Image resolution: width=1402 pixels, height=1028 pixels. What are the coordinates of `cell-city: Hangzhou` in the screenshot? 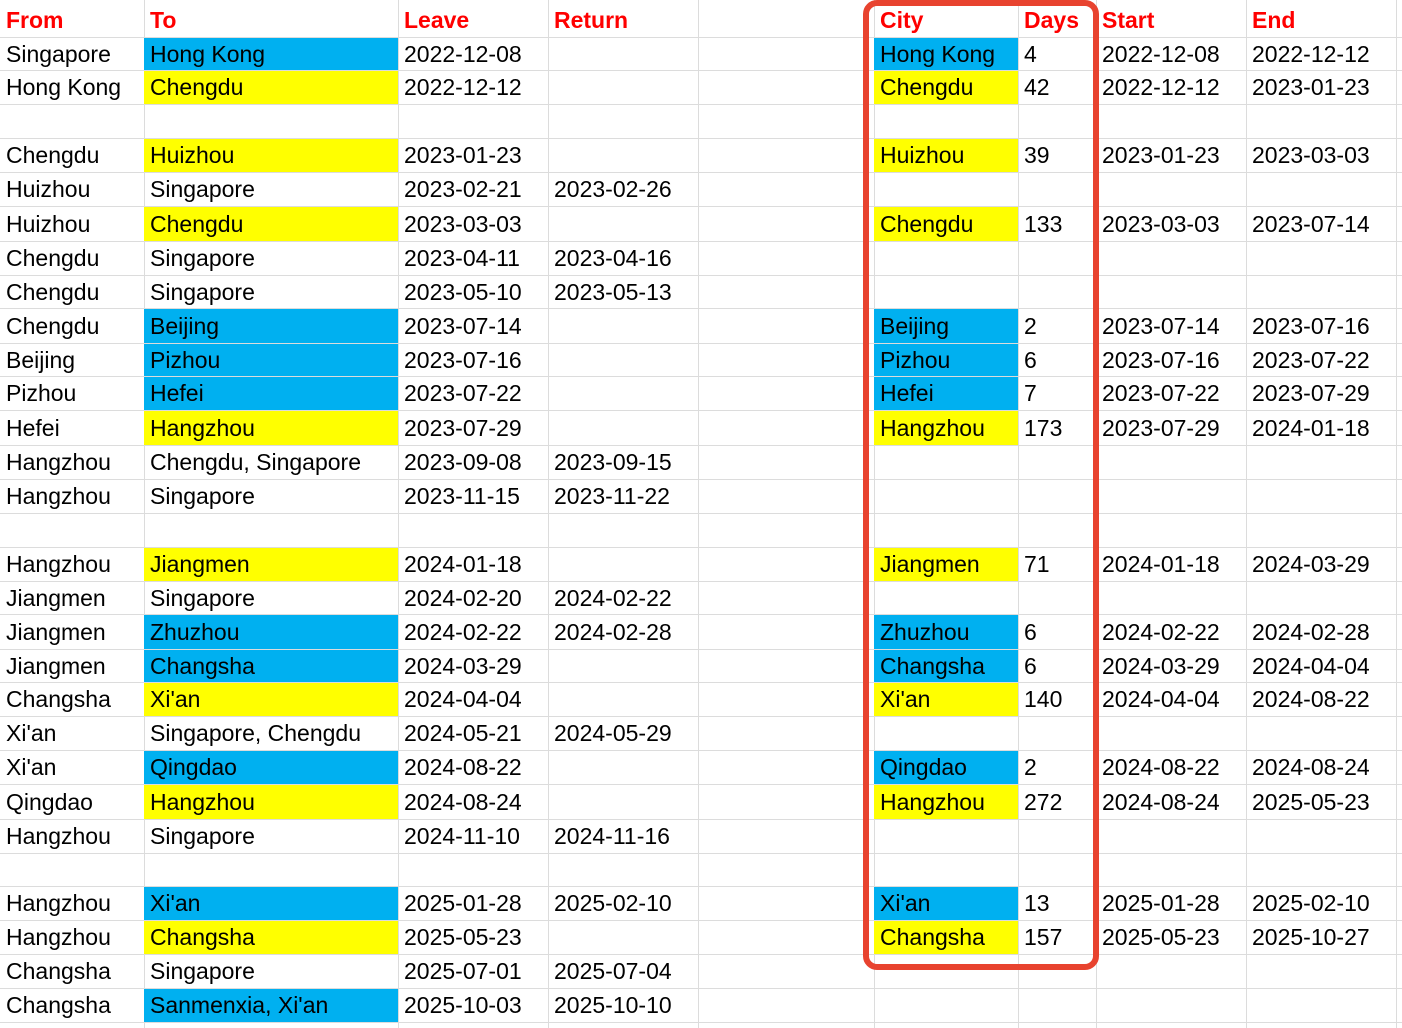 It's located at (946, 802).